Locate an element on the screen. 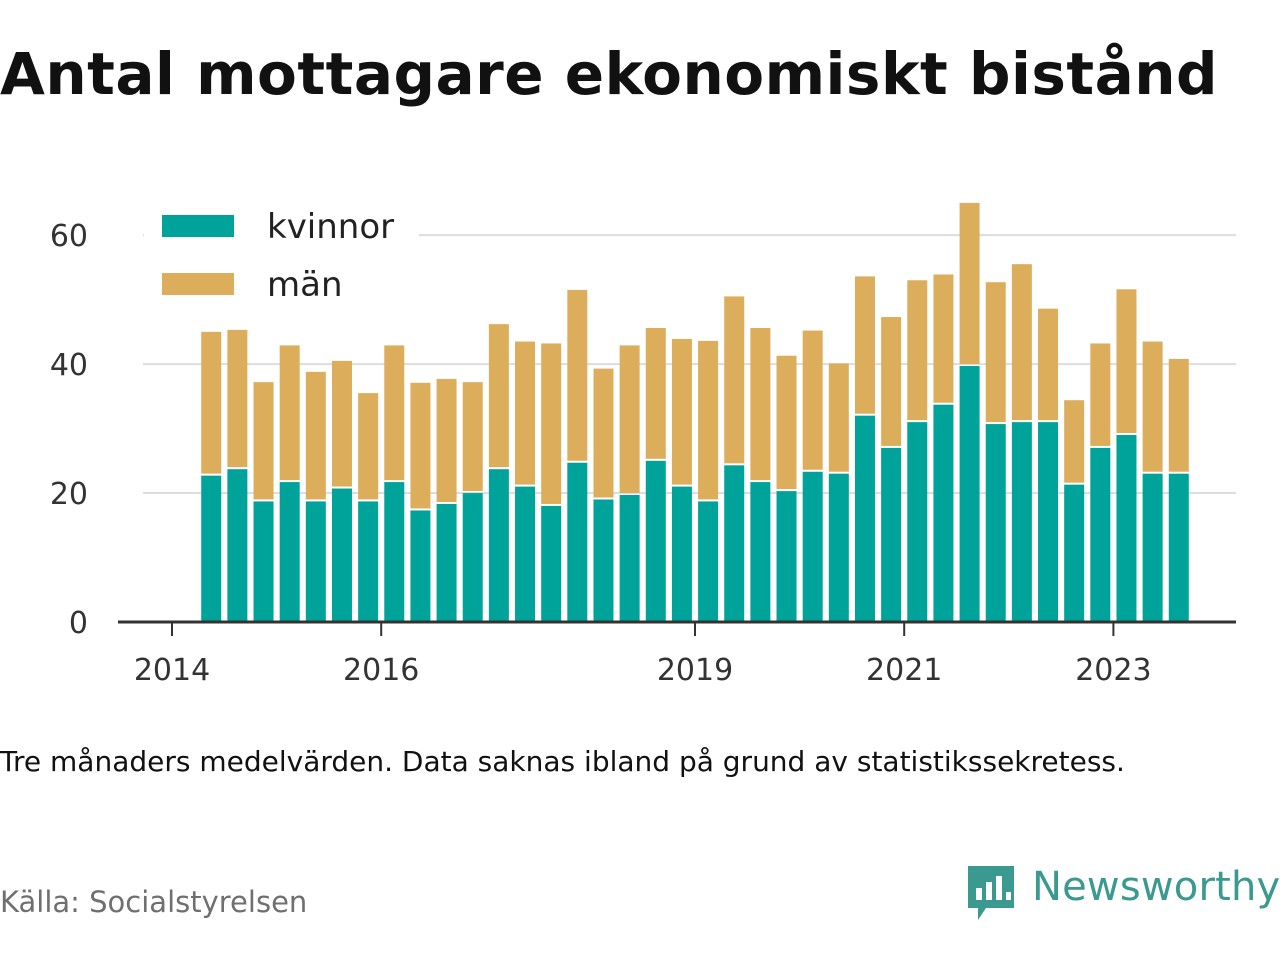  y-tick-label: 60 is located at coordinates (69, 236).